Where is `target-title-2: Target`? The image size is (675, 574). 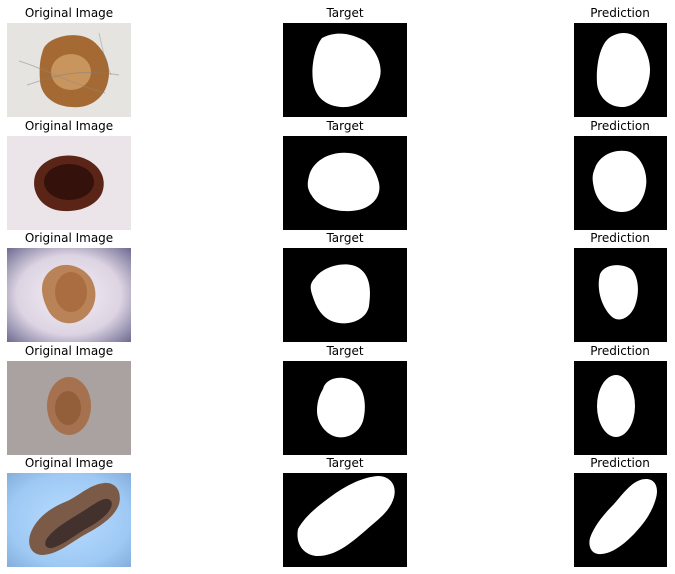
target-title-2: Target is located at coordinates (345, 126).